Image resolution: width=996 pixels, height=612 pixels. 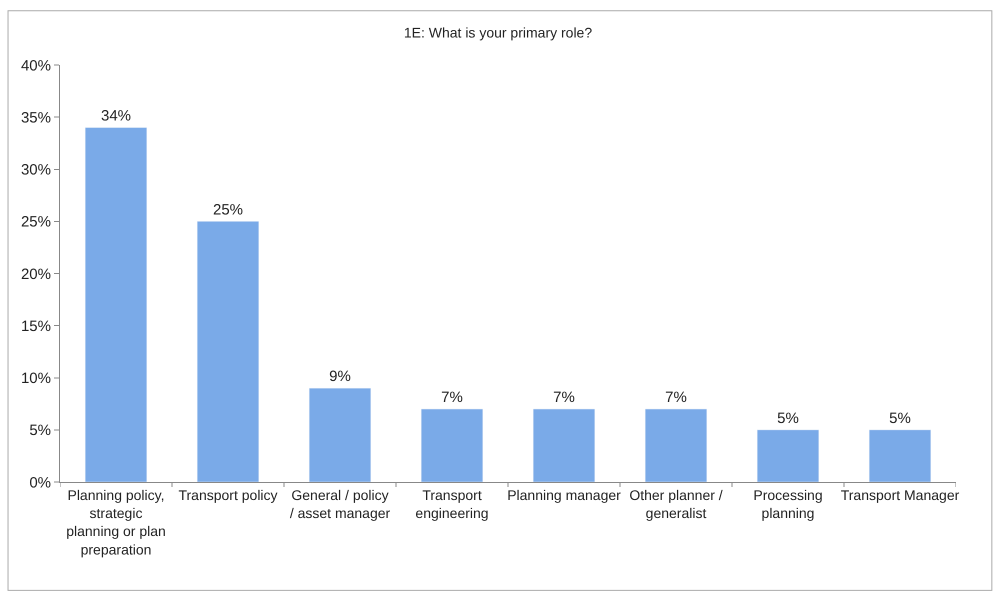 What do you see at coordinates (498, 32) in the screenshot?
I see `chart-title: 1E: What is your primary role?` at bounding box center [498, 32].